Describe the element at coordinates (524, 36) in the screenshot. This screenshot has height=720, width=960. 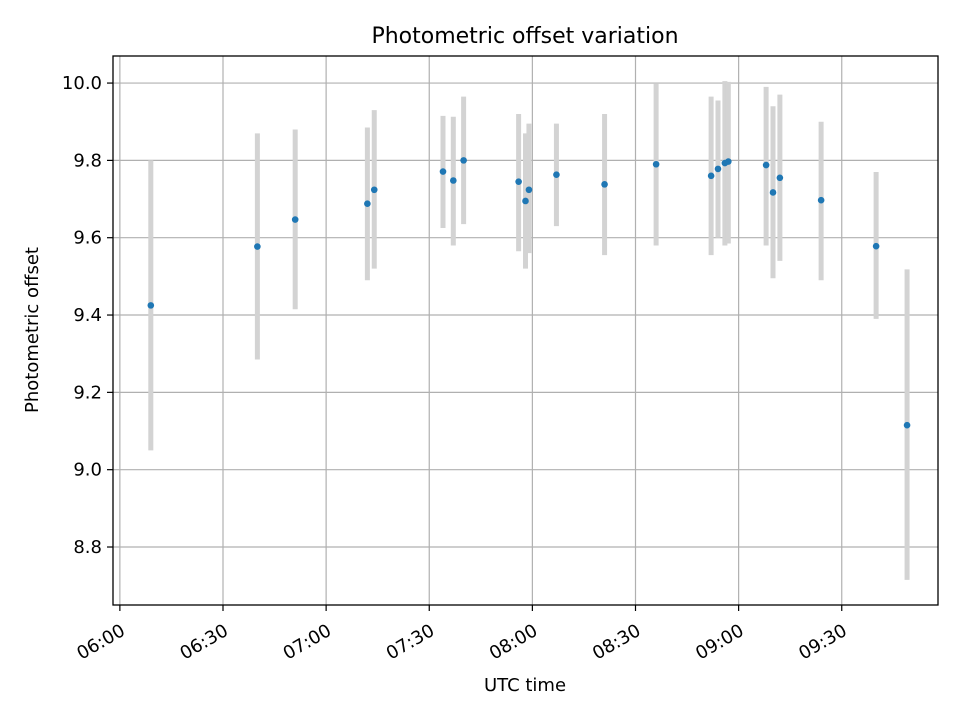
I see `chart-title: Photometric offset variation` at that location.